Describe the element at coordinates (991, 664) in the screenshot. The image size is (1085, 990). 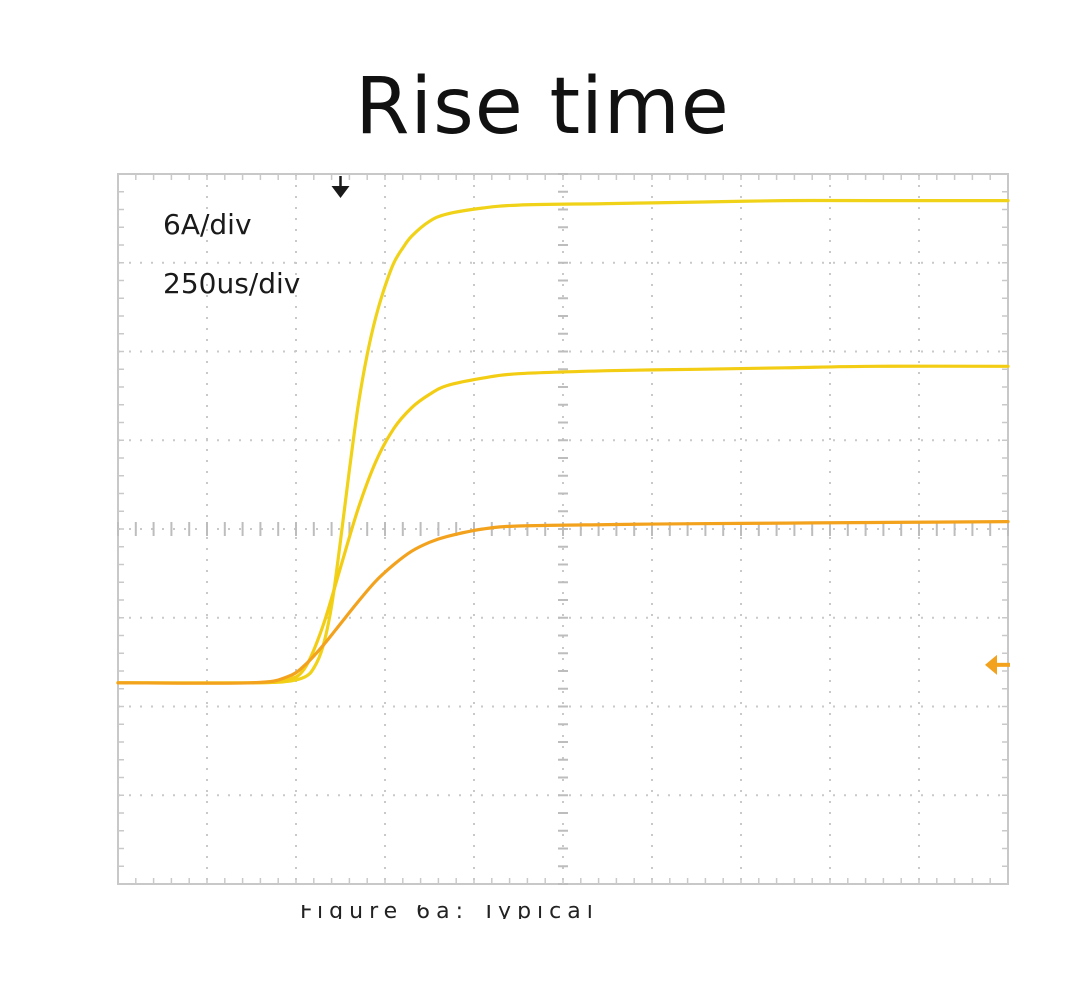
I see `level-marker-icon` at that location.